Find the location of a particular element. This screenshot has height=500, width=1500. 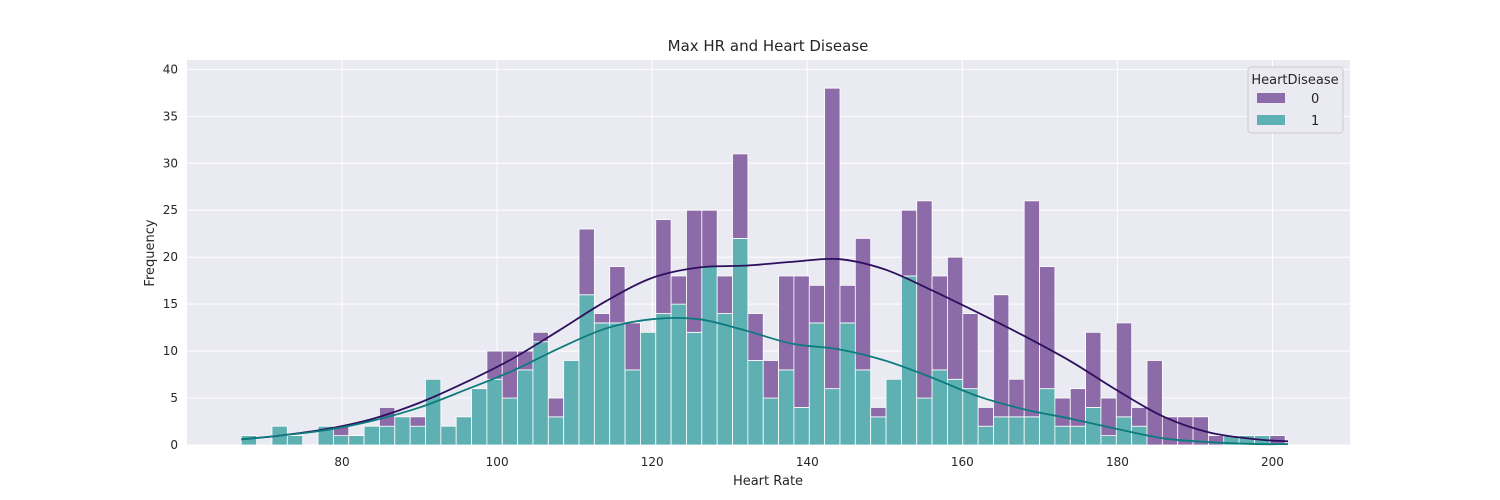

x-tick-label: 200 is located at coordinates (1272, 462).